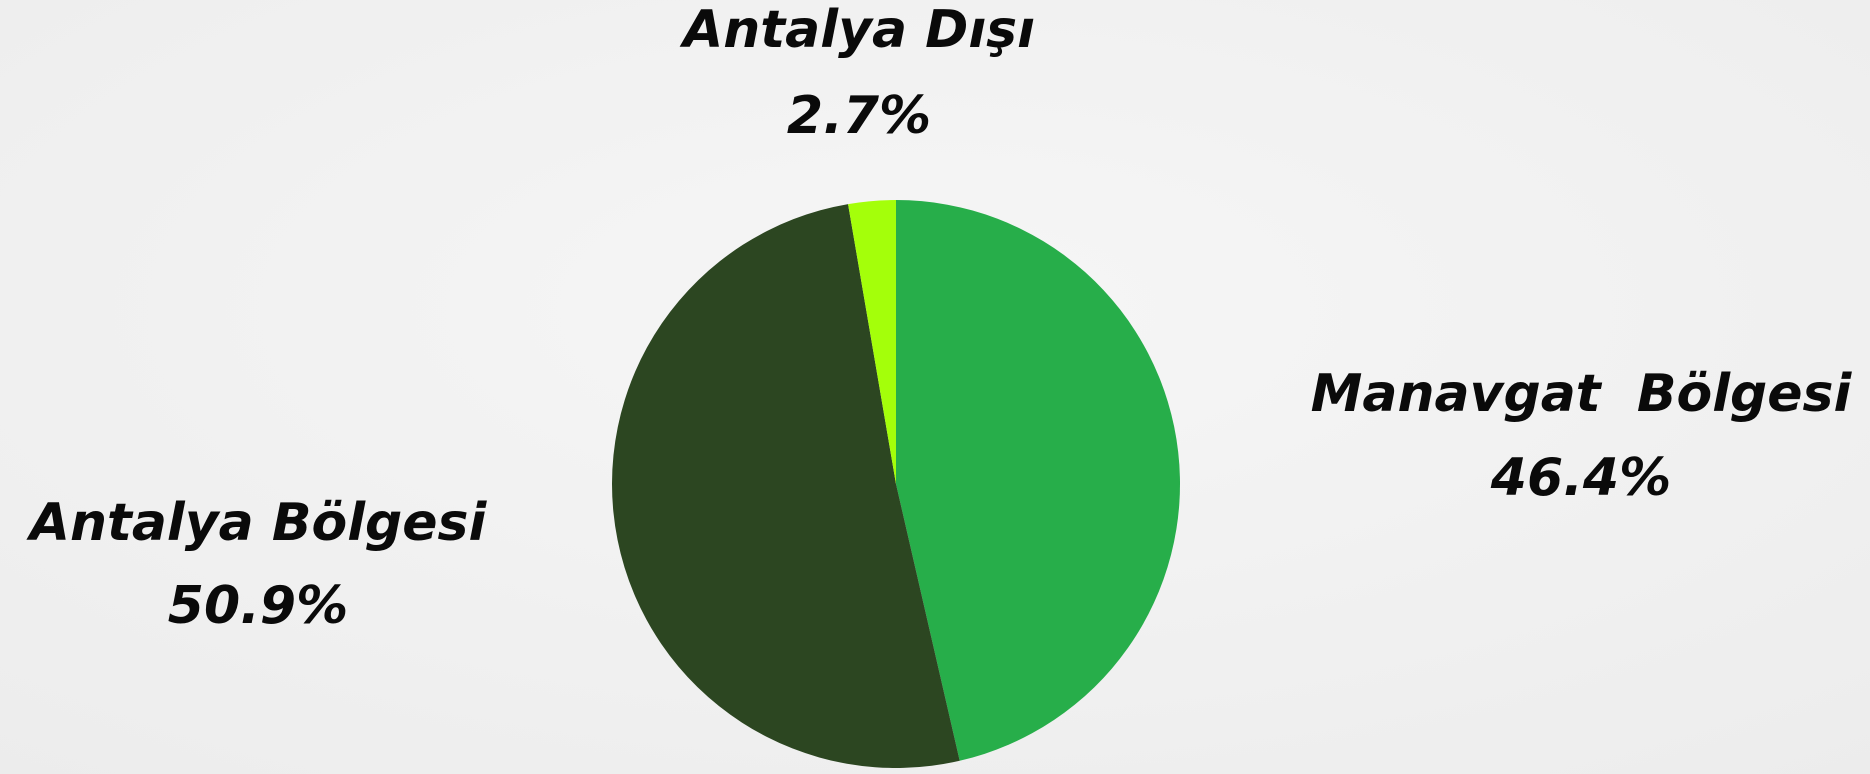 The width and height of the screenshot is (1870, 774). I want to click on slice-label: Antalya Dışı, so click(857, 30).